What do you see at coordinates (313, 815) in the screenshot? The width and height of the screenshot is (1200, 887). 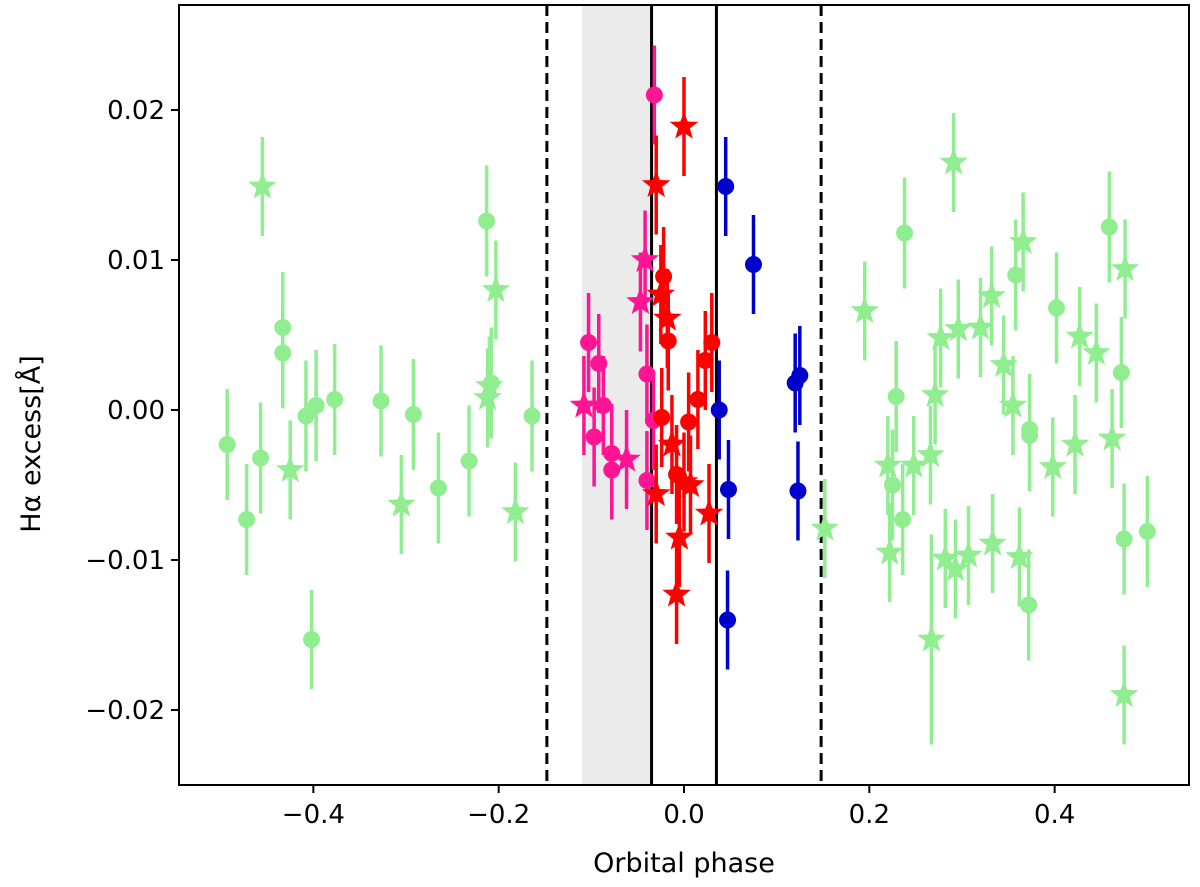 I see `x-tick-label: −0.4` at bounding box center [313, 815].